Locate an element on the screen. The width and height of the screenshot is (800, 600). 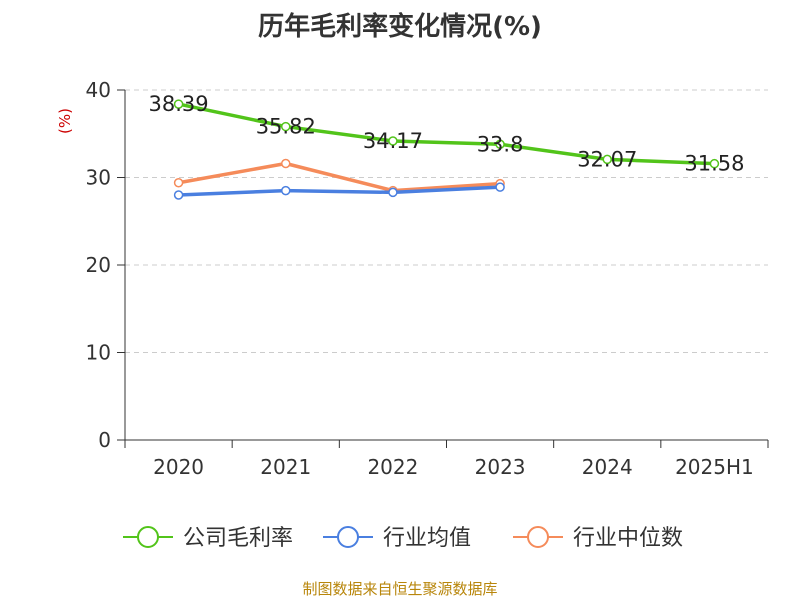
legend: 公司毛利率 行业均值 行业中位数 is located at coordinates (403, 538).